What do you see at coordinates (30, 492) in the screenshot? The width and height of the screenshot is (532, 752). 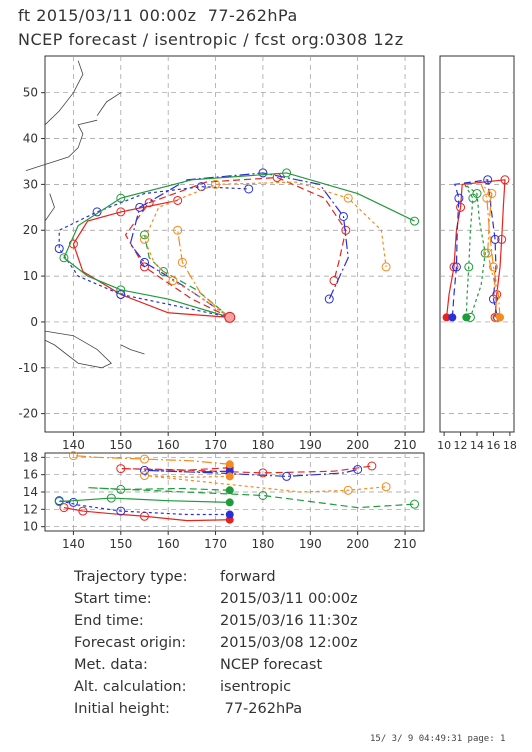 I see `y-tick-label: 14` at bounding box center [30, 492].